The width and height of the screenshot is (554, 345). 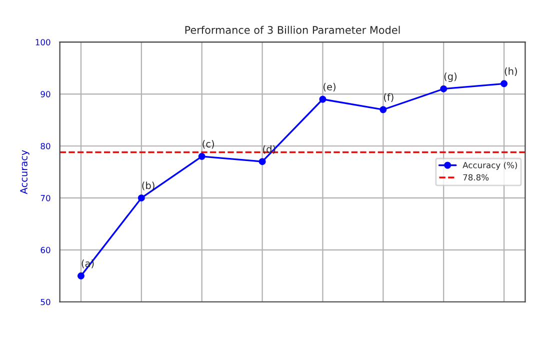 What do you see at coordinates (148, 186) in the screenshot?
I see `annotation: (b)` at bounding box center [148, 186].